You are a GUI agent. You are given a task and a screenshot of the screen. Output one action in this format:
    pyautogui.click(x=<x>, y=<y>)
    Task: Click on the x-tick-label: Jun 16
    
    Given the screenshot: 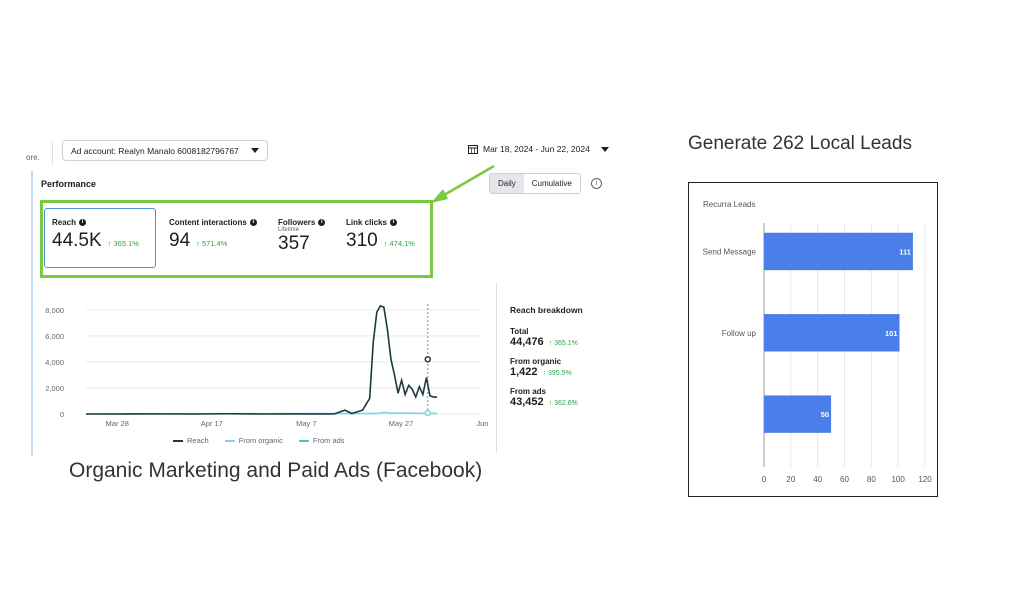 What is the action you would take?
    pyautogui.click(x=482, y=423)
    